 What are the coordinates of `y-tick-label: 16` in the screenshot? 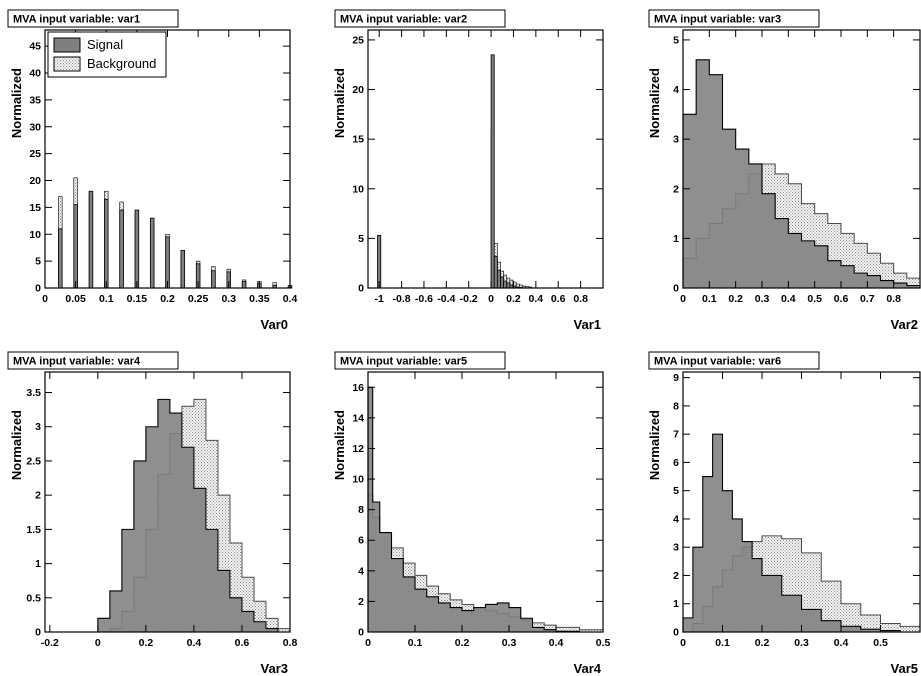 It's located at (358, 388).